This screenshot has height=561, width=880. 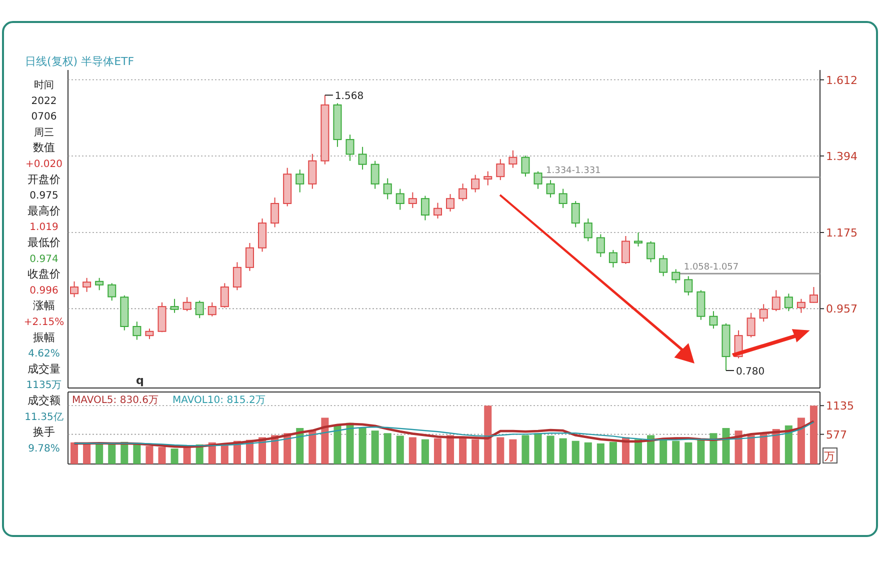 What do you see at coordinates (573, 171) in the screenshot?
I see `band-label: 1.334-1.331` at bounding box center [573, 171].